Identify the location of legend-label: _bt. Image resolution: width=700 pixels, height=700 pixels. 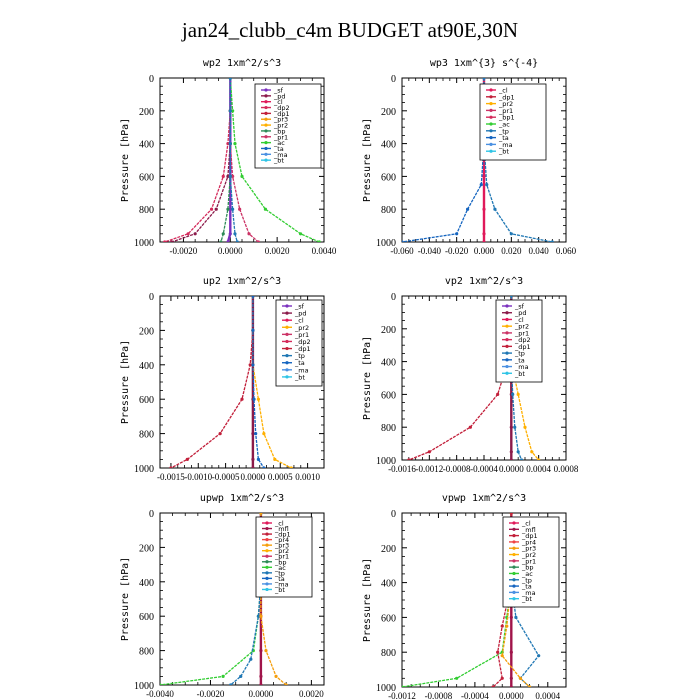
(503, 152).